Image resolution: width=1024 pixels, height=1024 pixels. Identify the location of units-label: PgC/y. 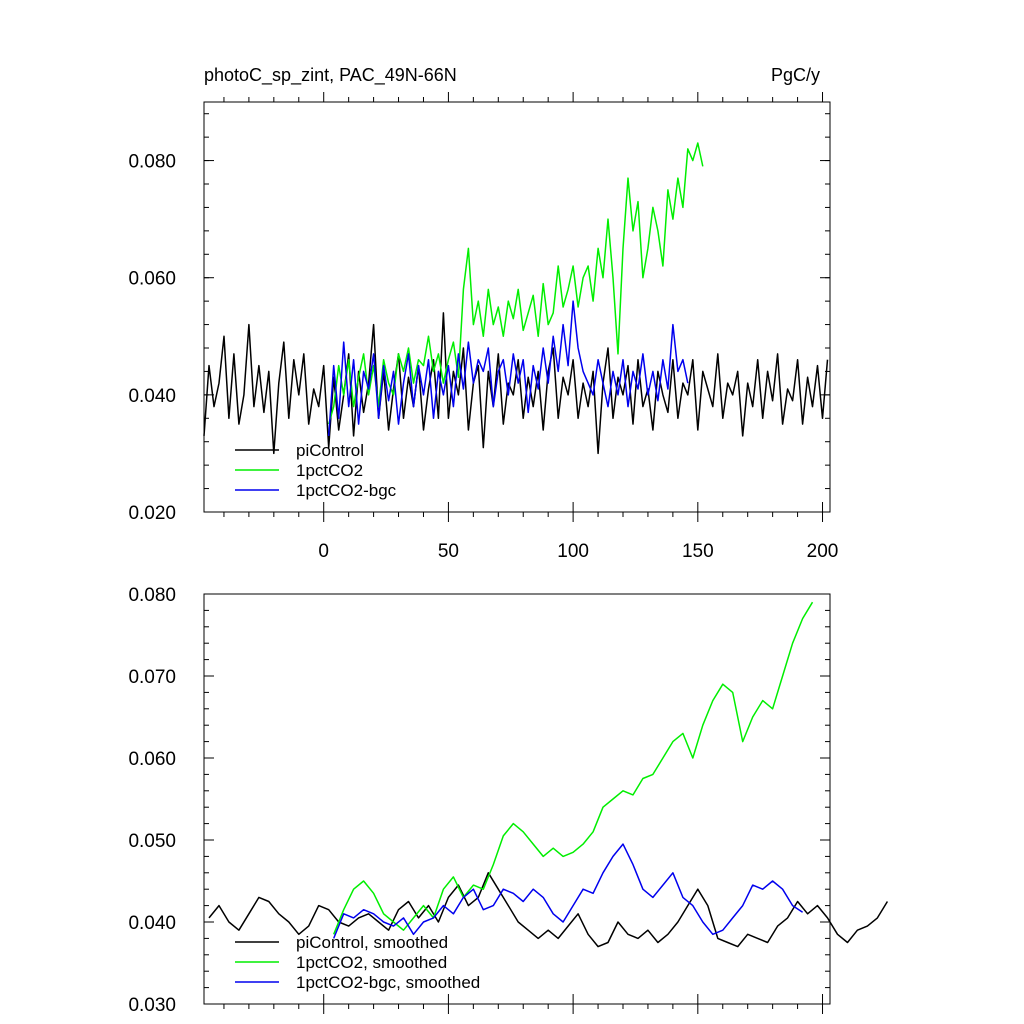
(795, 75).